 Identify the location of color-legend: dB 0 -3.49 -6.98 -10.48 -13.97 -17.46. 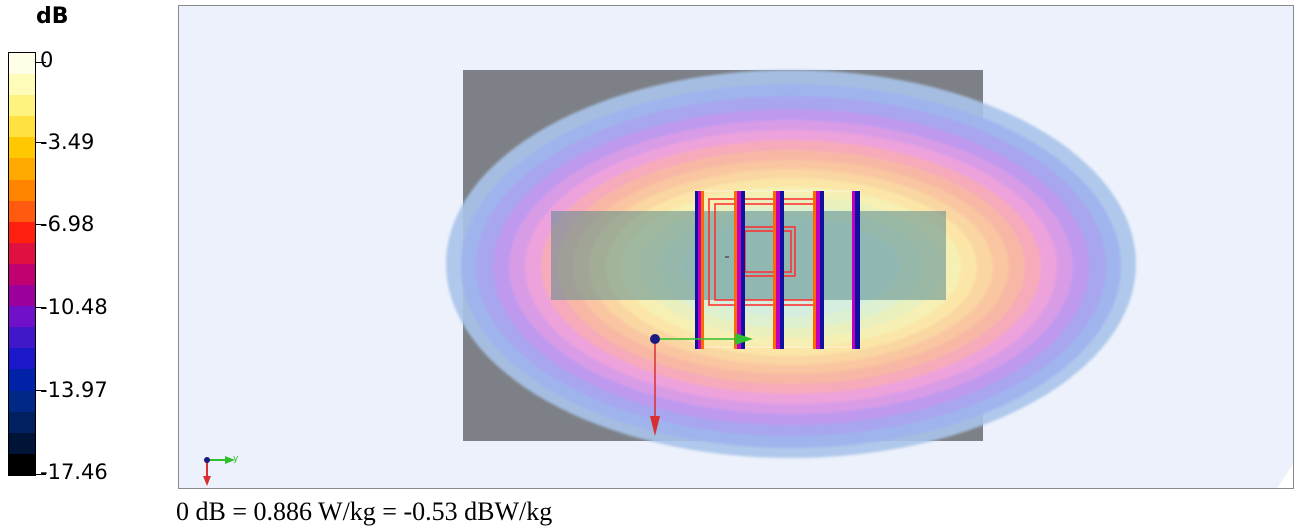
(87, 245).